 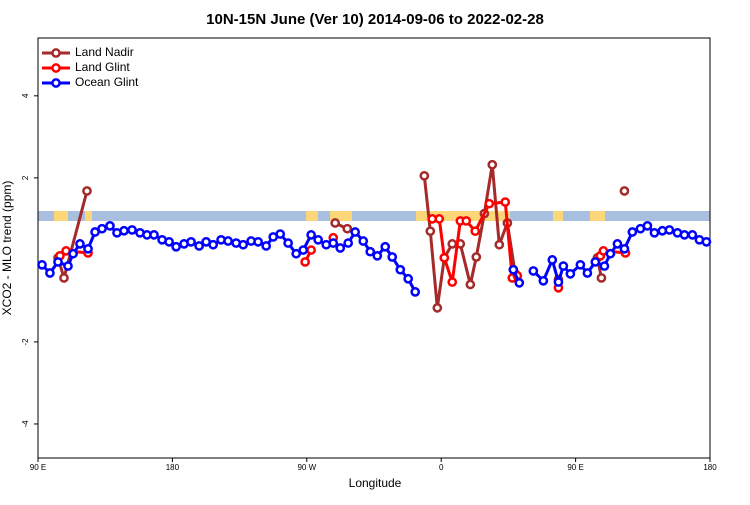 I want to click on x-tick-label: 90 W, so click(x=306, y=467).